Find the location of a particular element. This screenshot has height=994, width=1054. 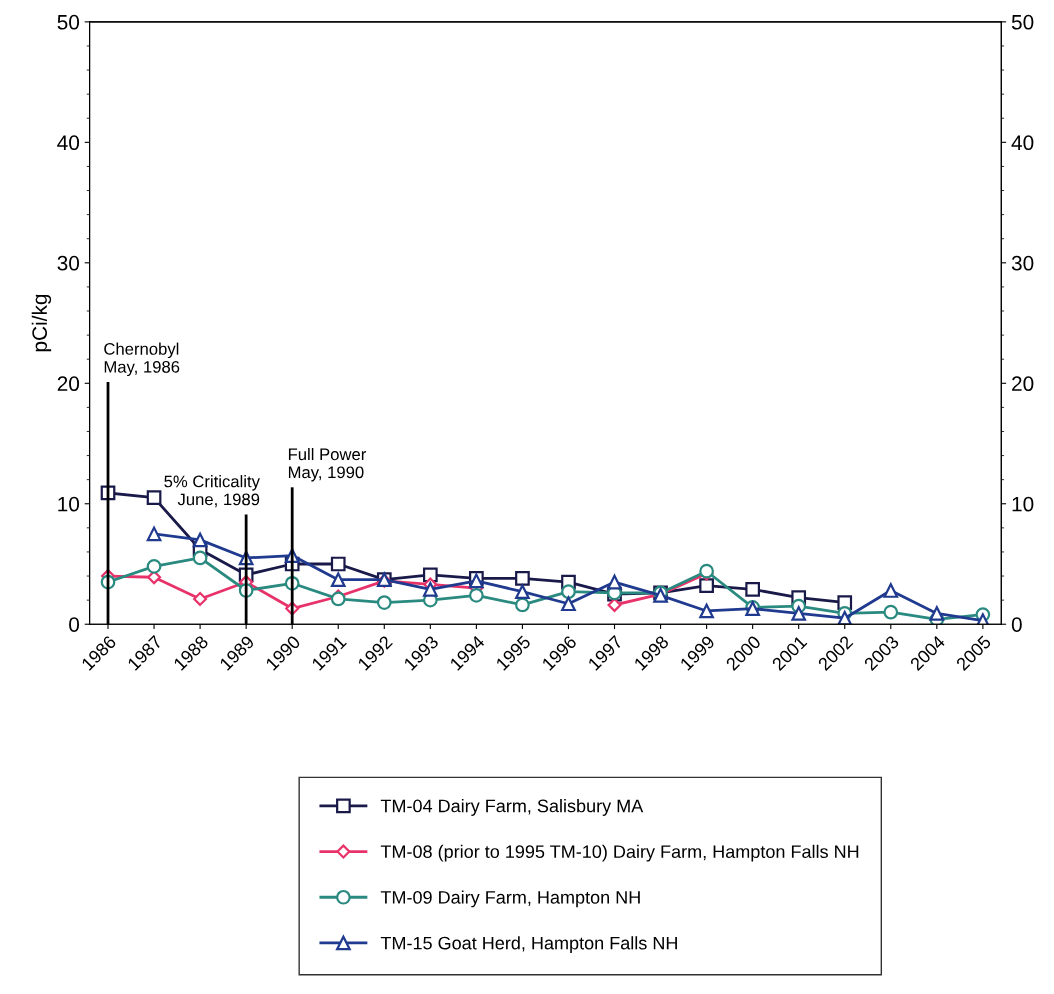

y-tick-label: 0 is located at coordinates (74, 624).